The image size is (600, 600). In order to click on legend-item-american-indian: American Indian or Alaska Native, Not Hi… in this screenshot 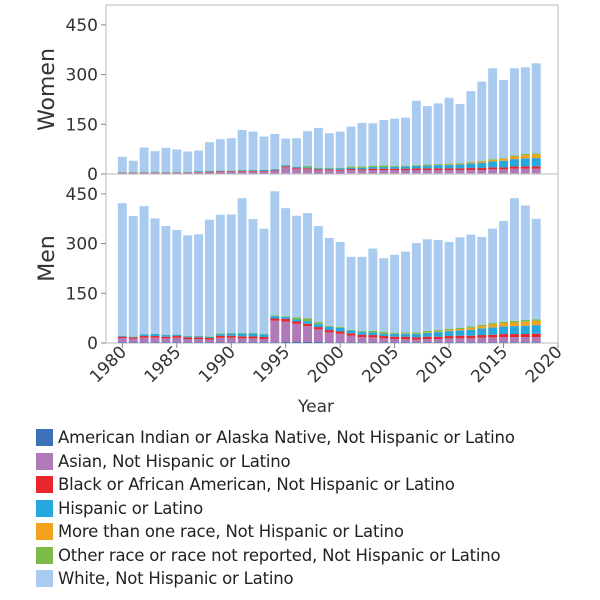, I will do `click(316, 438)`.